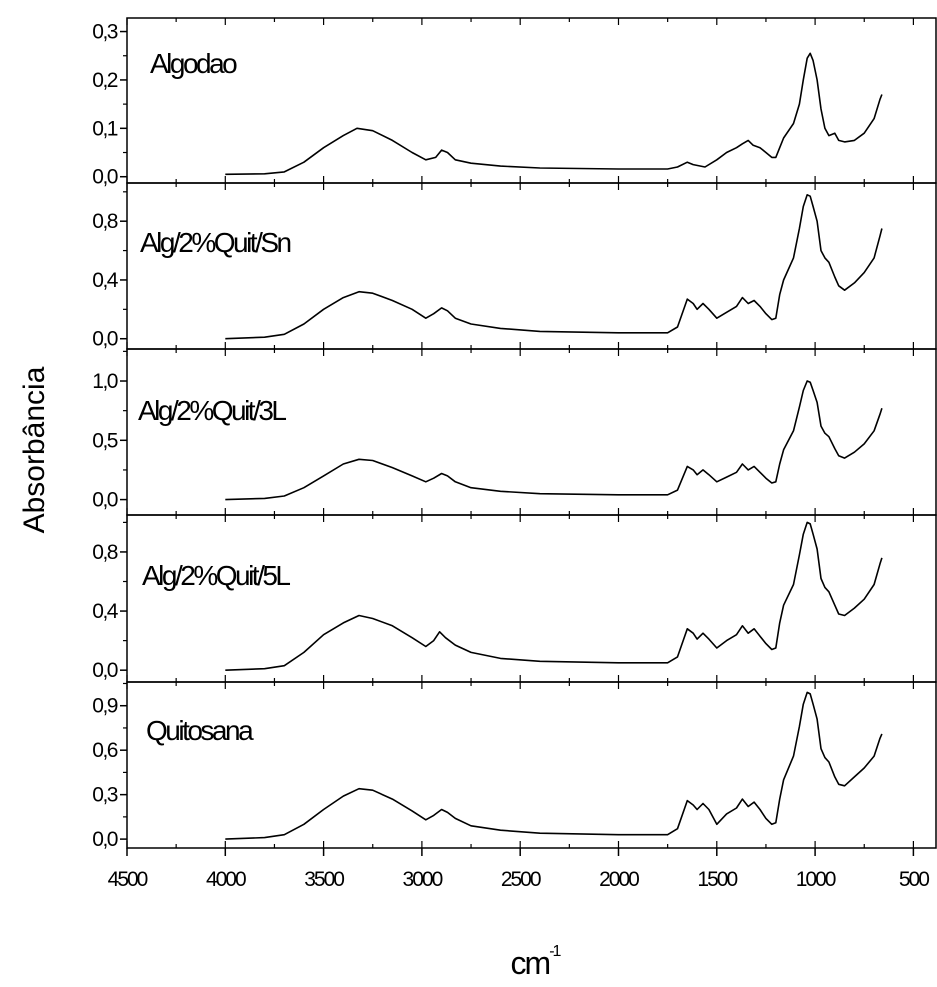 This screenshot has width=937, height=987. I want to click on y-tick-label: 0,5, so click(105, 440).